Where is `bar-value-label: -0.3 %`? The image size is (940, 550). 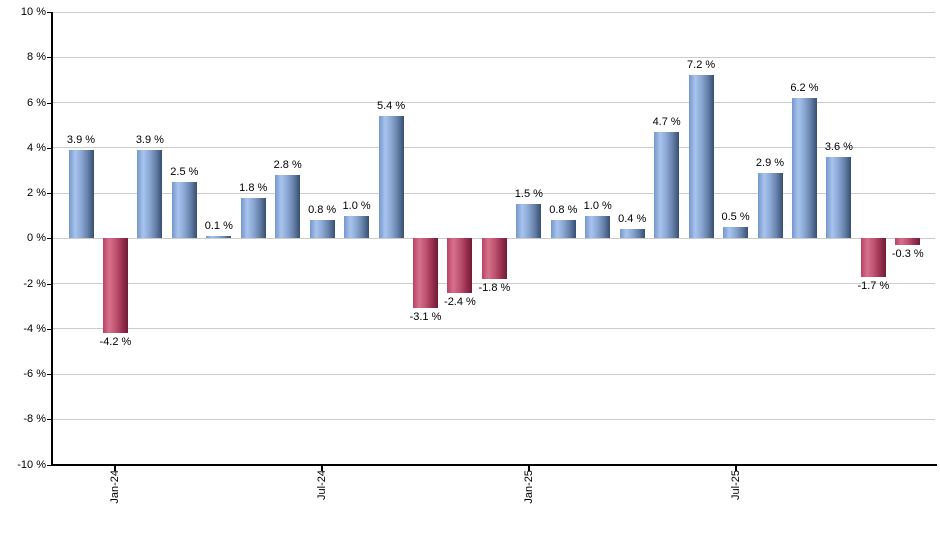 bar-value-label: -0.3 % is located at coordinates (907, 254).